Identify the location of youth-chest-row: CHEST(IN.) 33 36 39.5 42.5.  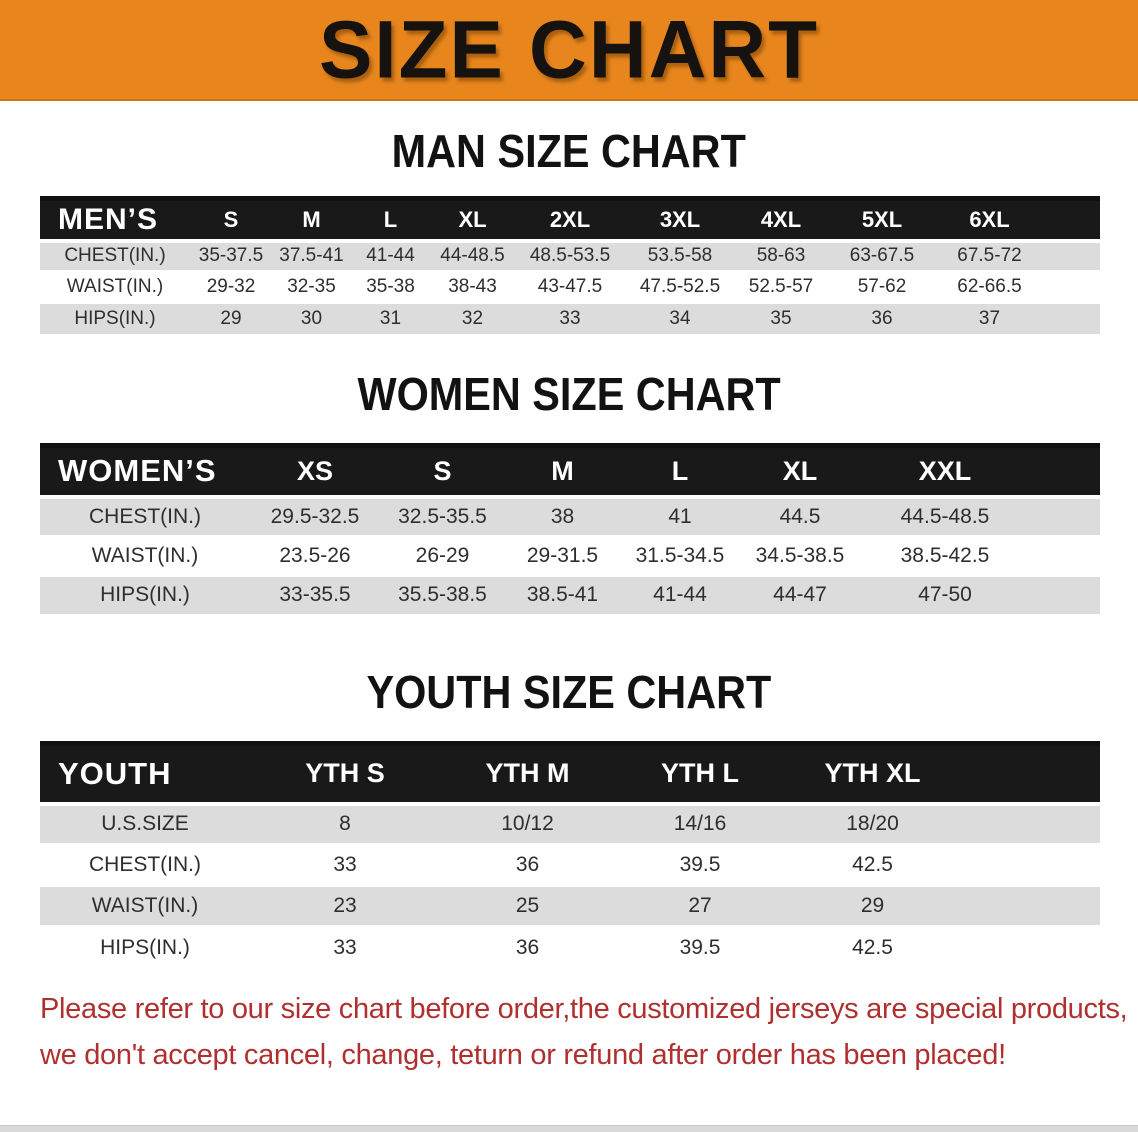
(570, 864).